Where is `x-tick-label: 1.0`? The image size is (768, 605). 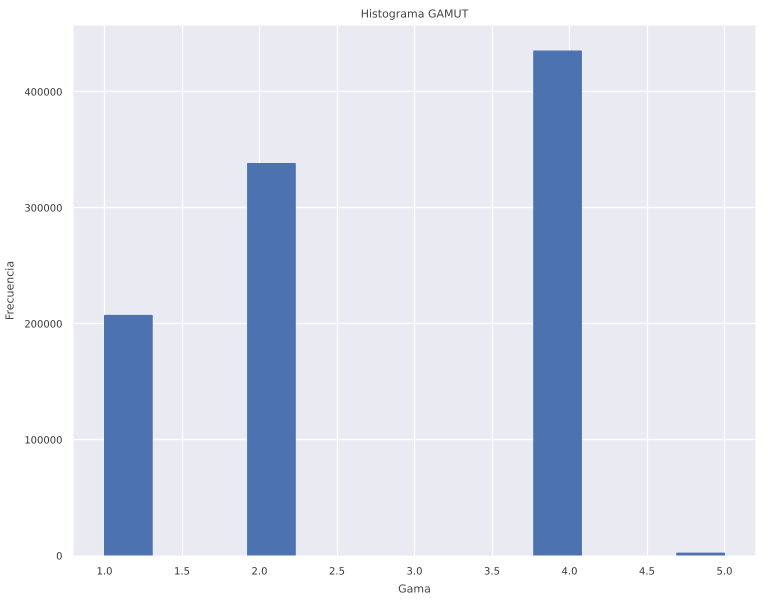
x-tick-label: 1.0 is located at coordinates (104, 572).